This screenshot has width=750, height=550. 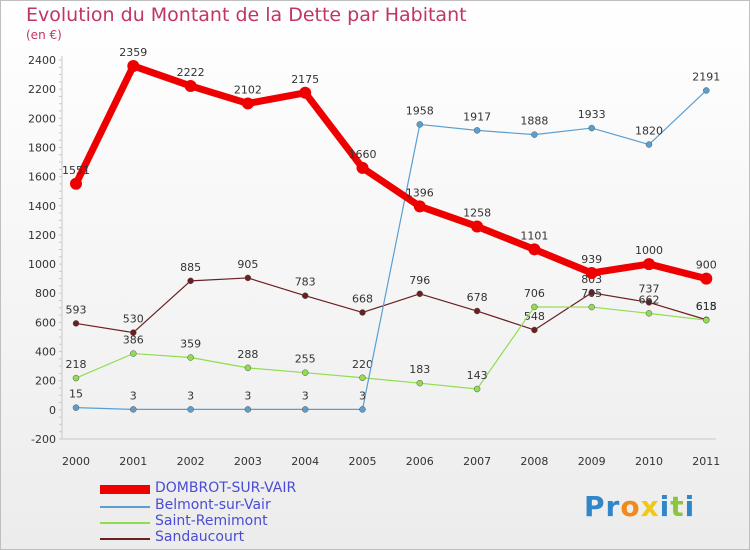 What do you see at coordinates (595, 506) in the screenshot?
I see `logo-letter: P` at bounding box center [595, 506].